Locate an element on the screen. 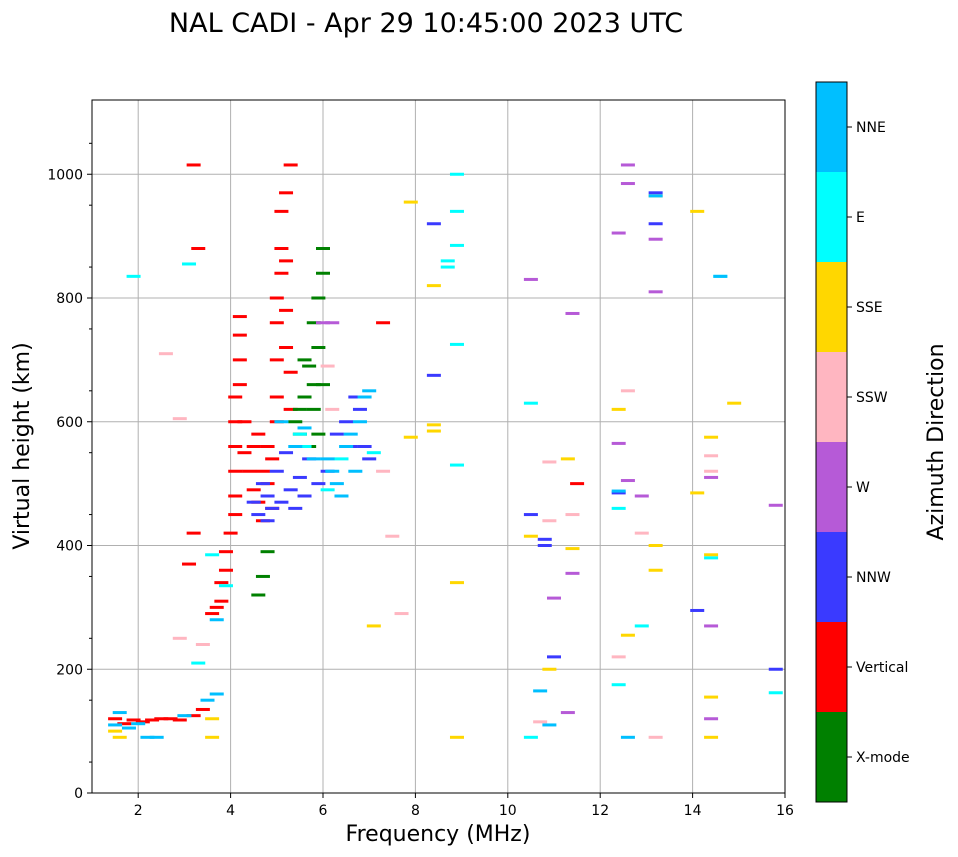  colorbar-tick-label: SSE is located at coordinates (869, 308).